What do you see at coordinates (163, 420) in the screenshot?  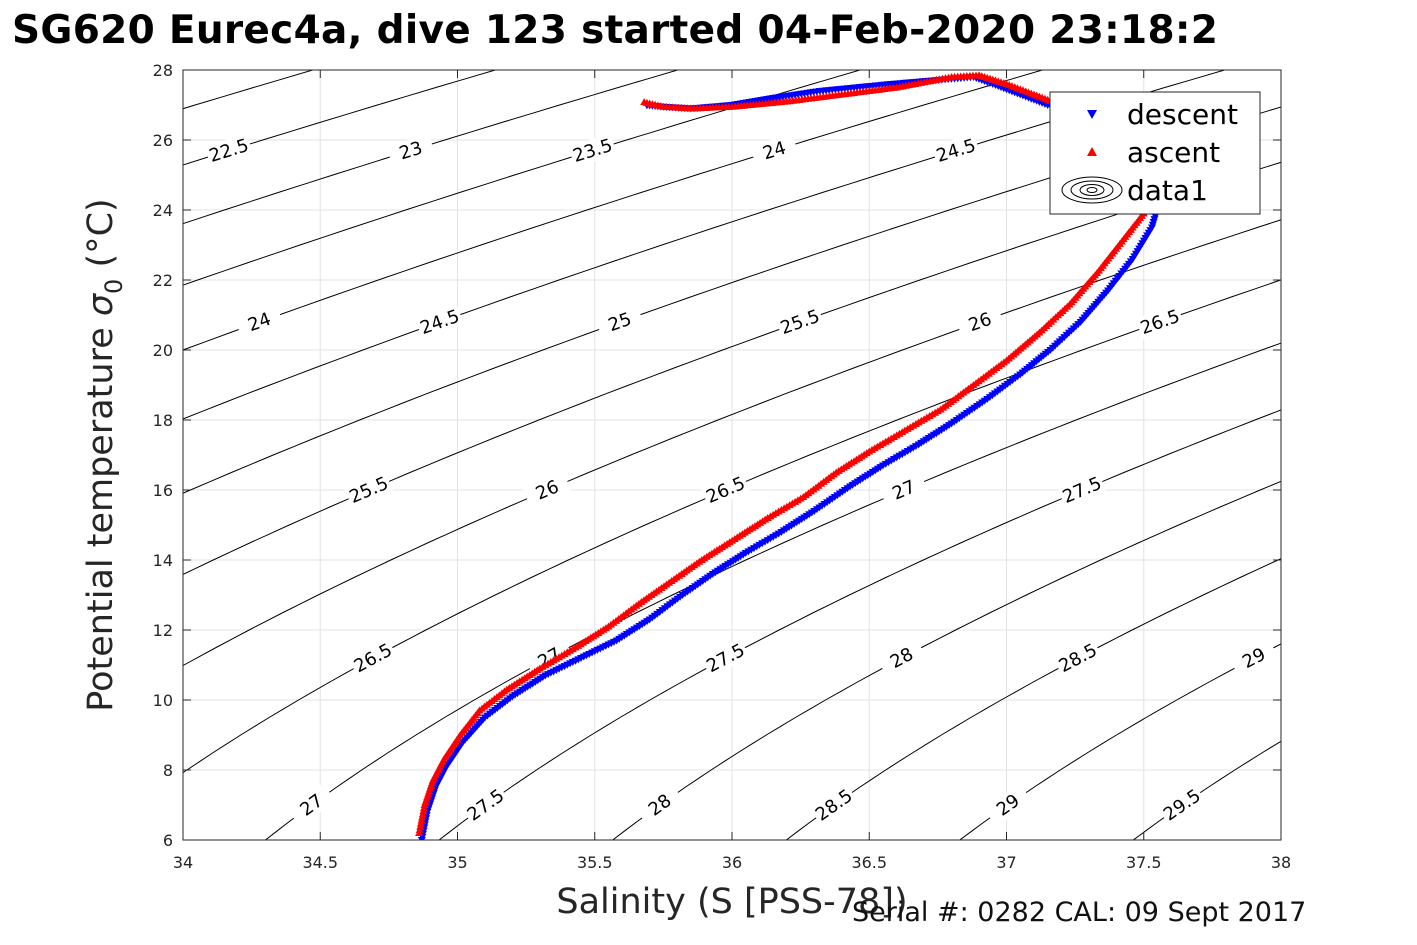 I see `y-tick-label: 18` at bounding box center [163, 420].